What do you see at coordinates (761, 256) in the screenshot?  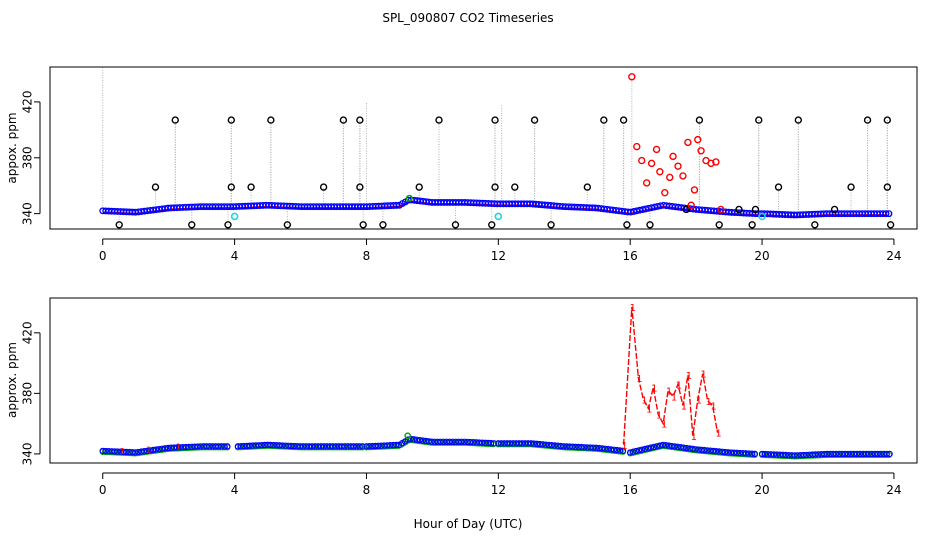 I see `top-x-tick-label: 20` at bounding box center [761, 256].